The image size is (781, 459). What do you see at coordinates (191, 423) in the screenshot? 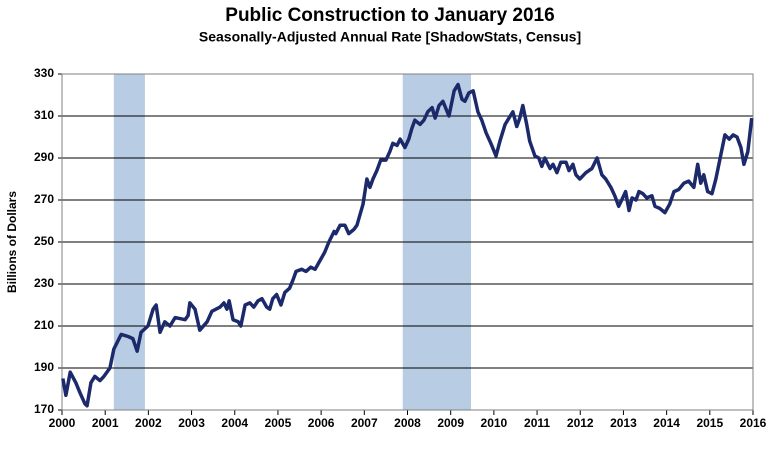
I see `x-tick-label: 2003` at bounding box center [191, 423].